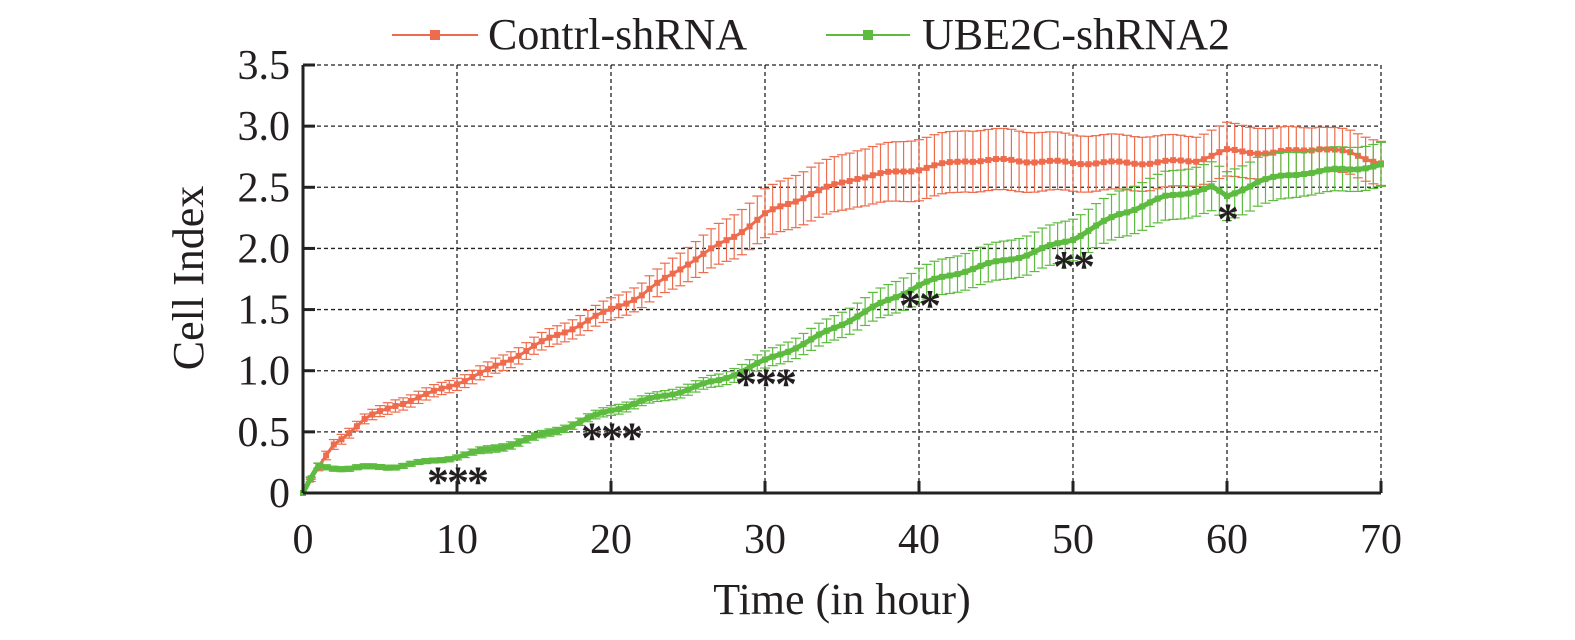 The width and height of the screenshot is (1575, 640). What do you see at coordinates (842, 599) in the screenshot?
I see `x-axis-label: Time (in hour)` at bounding box center [842, 599].